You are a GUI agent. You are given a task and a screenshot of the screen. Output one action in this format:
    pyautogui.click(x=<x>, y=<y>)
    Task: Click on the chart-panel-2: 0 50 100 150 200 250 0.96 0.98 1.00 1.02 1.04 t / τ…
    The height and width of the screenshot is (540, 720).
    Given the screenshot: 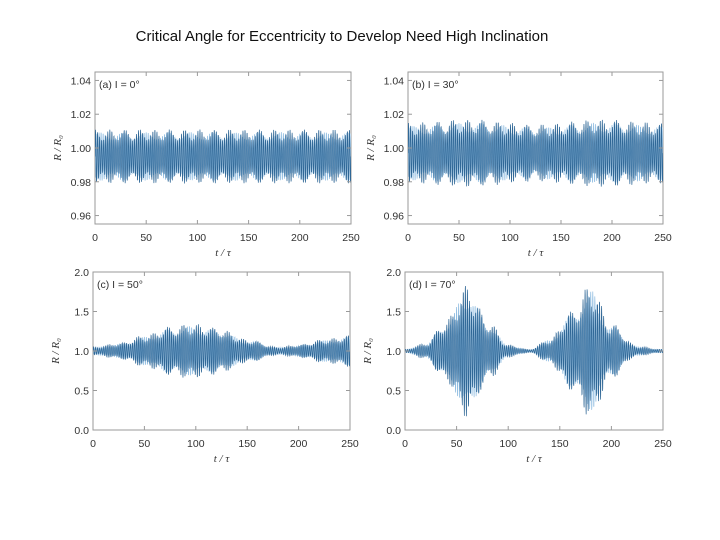 What is the action you would take?
    pyautogui.click(x=518, y=165)
    